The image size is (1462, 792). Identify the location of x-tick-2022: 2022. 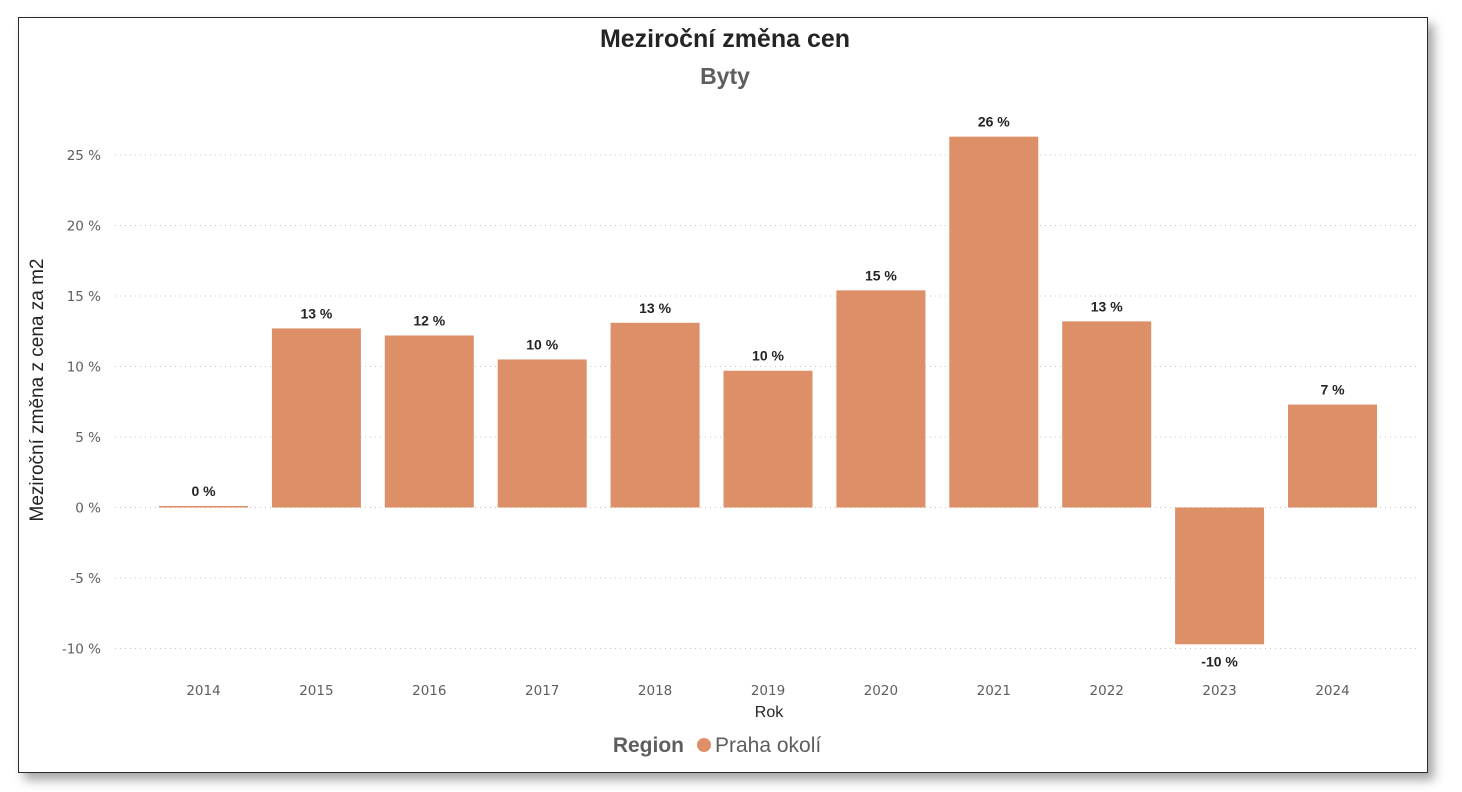
(1107, 691).